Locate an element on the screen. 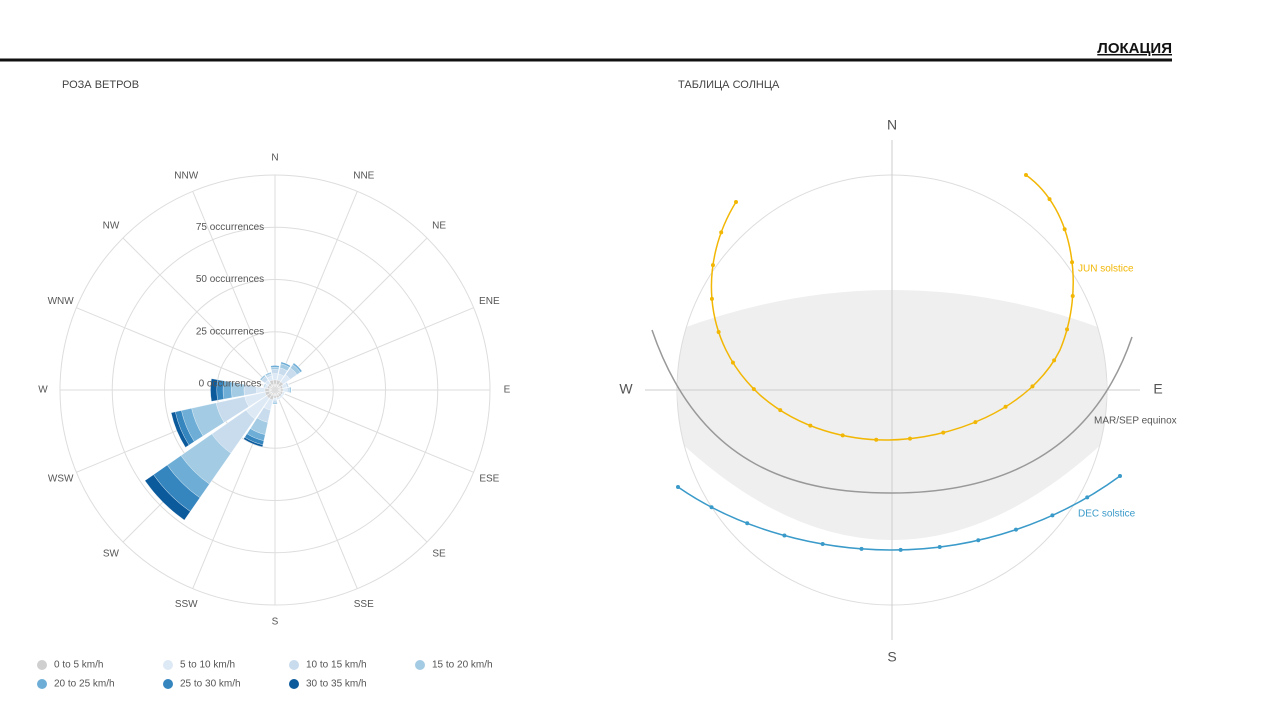 Image resolution: width=1280 pixels, height=725 pixels. direction-label: S is located at coordinates (275, 622).